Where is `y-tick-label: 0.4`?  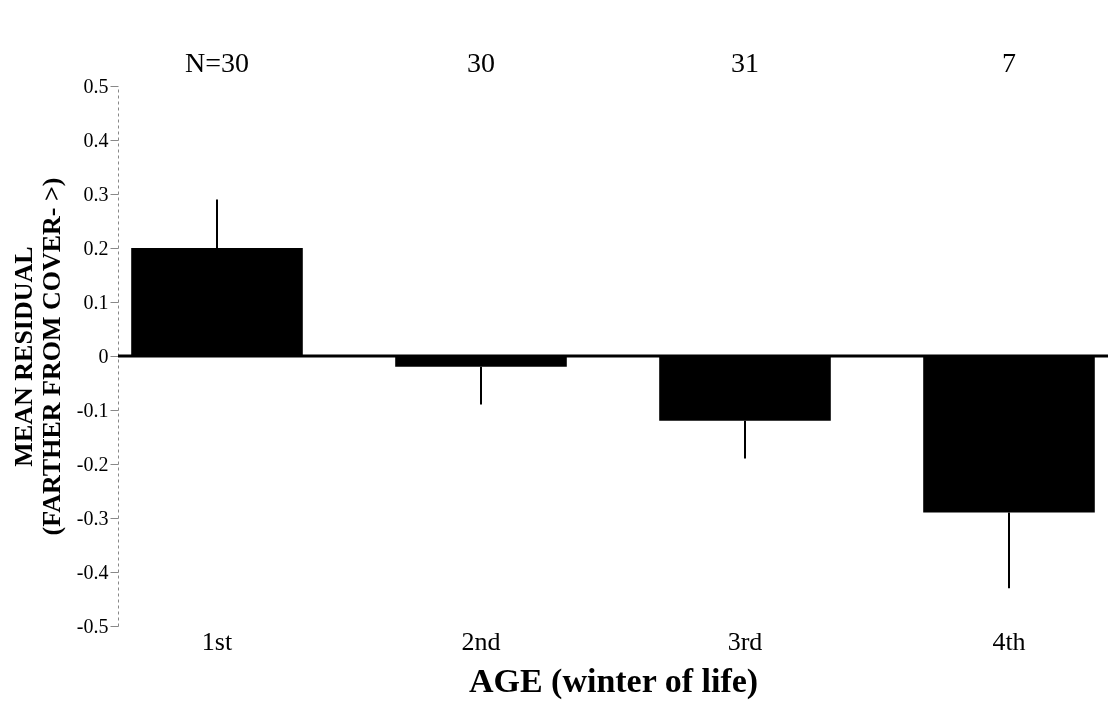
y-tick-label: 0.4 is located at coordinates (96, 139).